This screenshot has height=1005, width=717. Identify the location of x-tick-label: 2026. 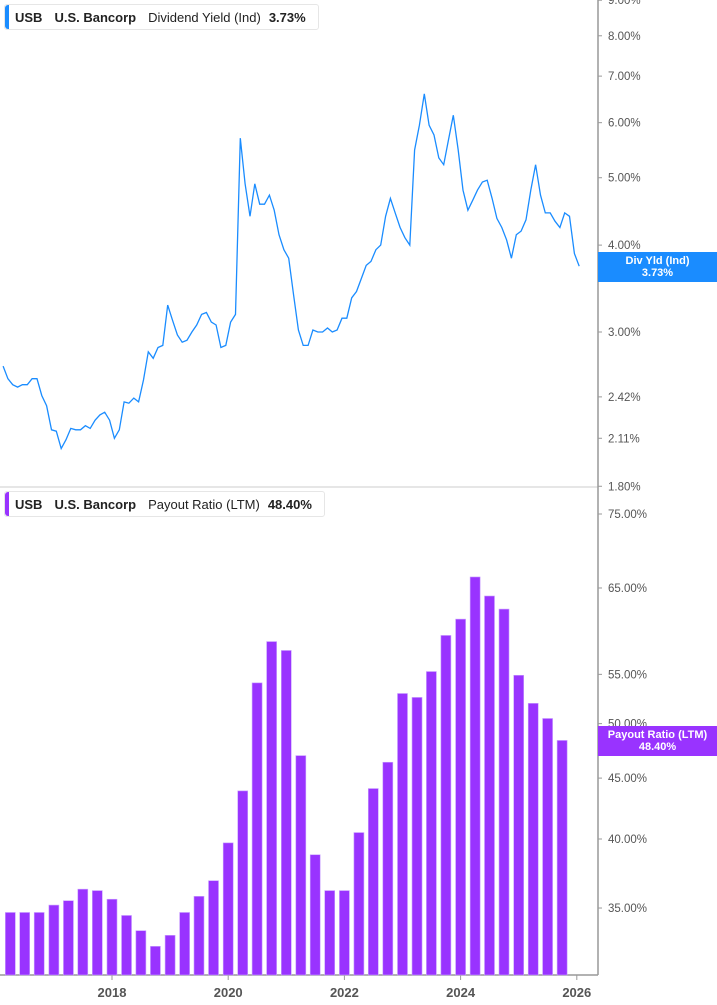
(576, 992).